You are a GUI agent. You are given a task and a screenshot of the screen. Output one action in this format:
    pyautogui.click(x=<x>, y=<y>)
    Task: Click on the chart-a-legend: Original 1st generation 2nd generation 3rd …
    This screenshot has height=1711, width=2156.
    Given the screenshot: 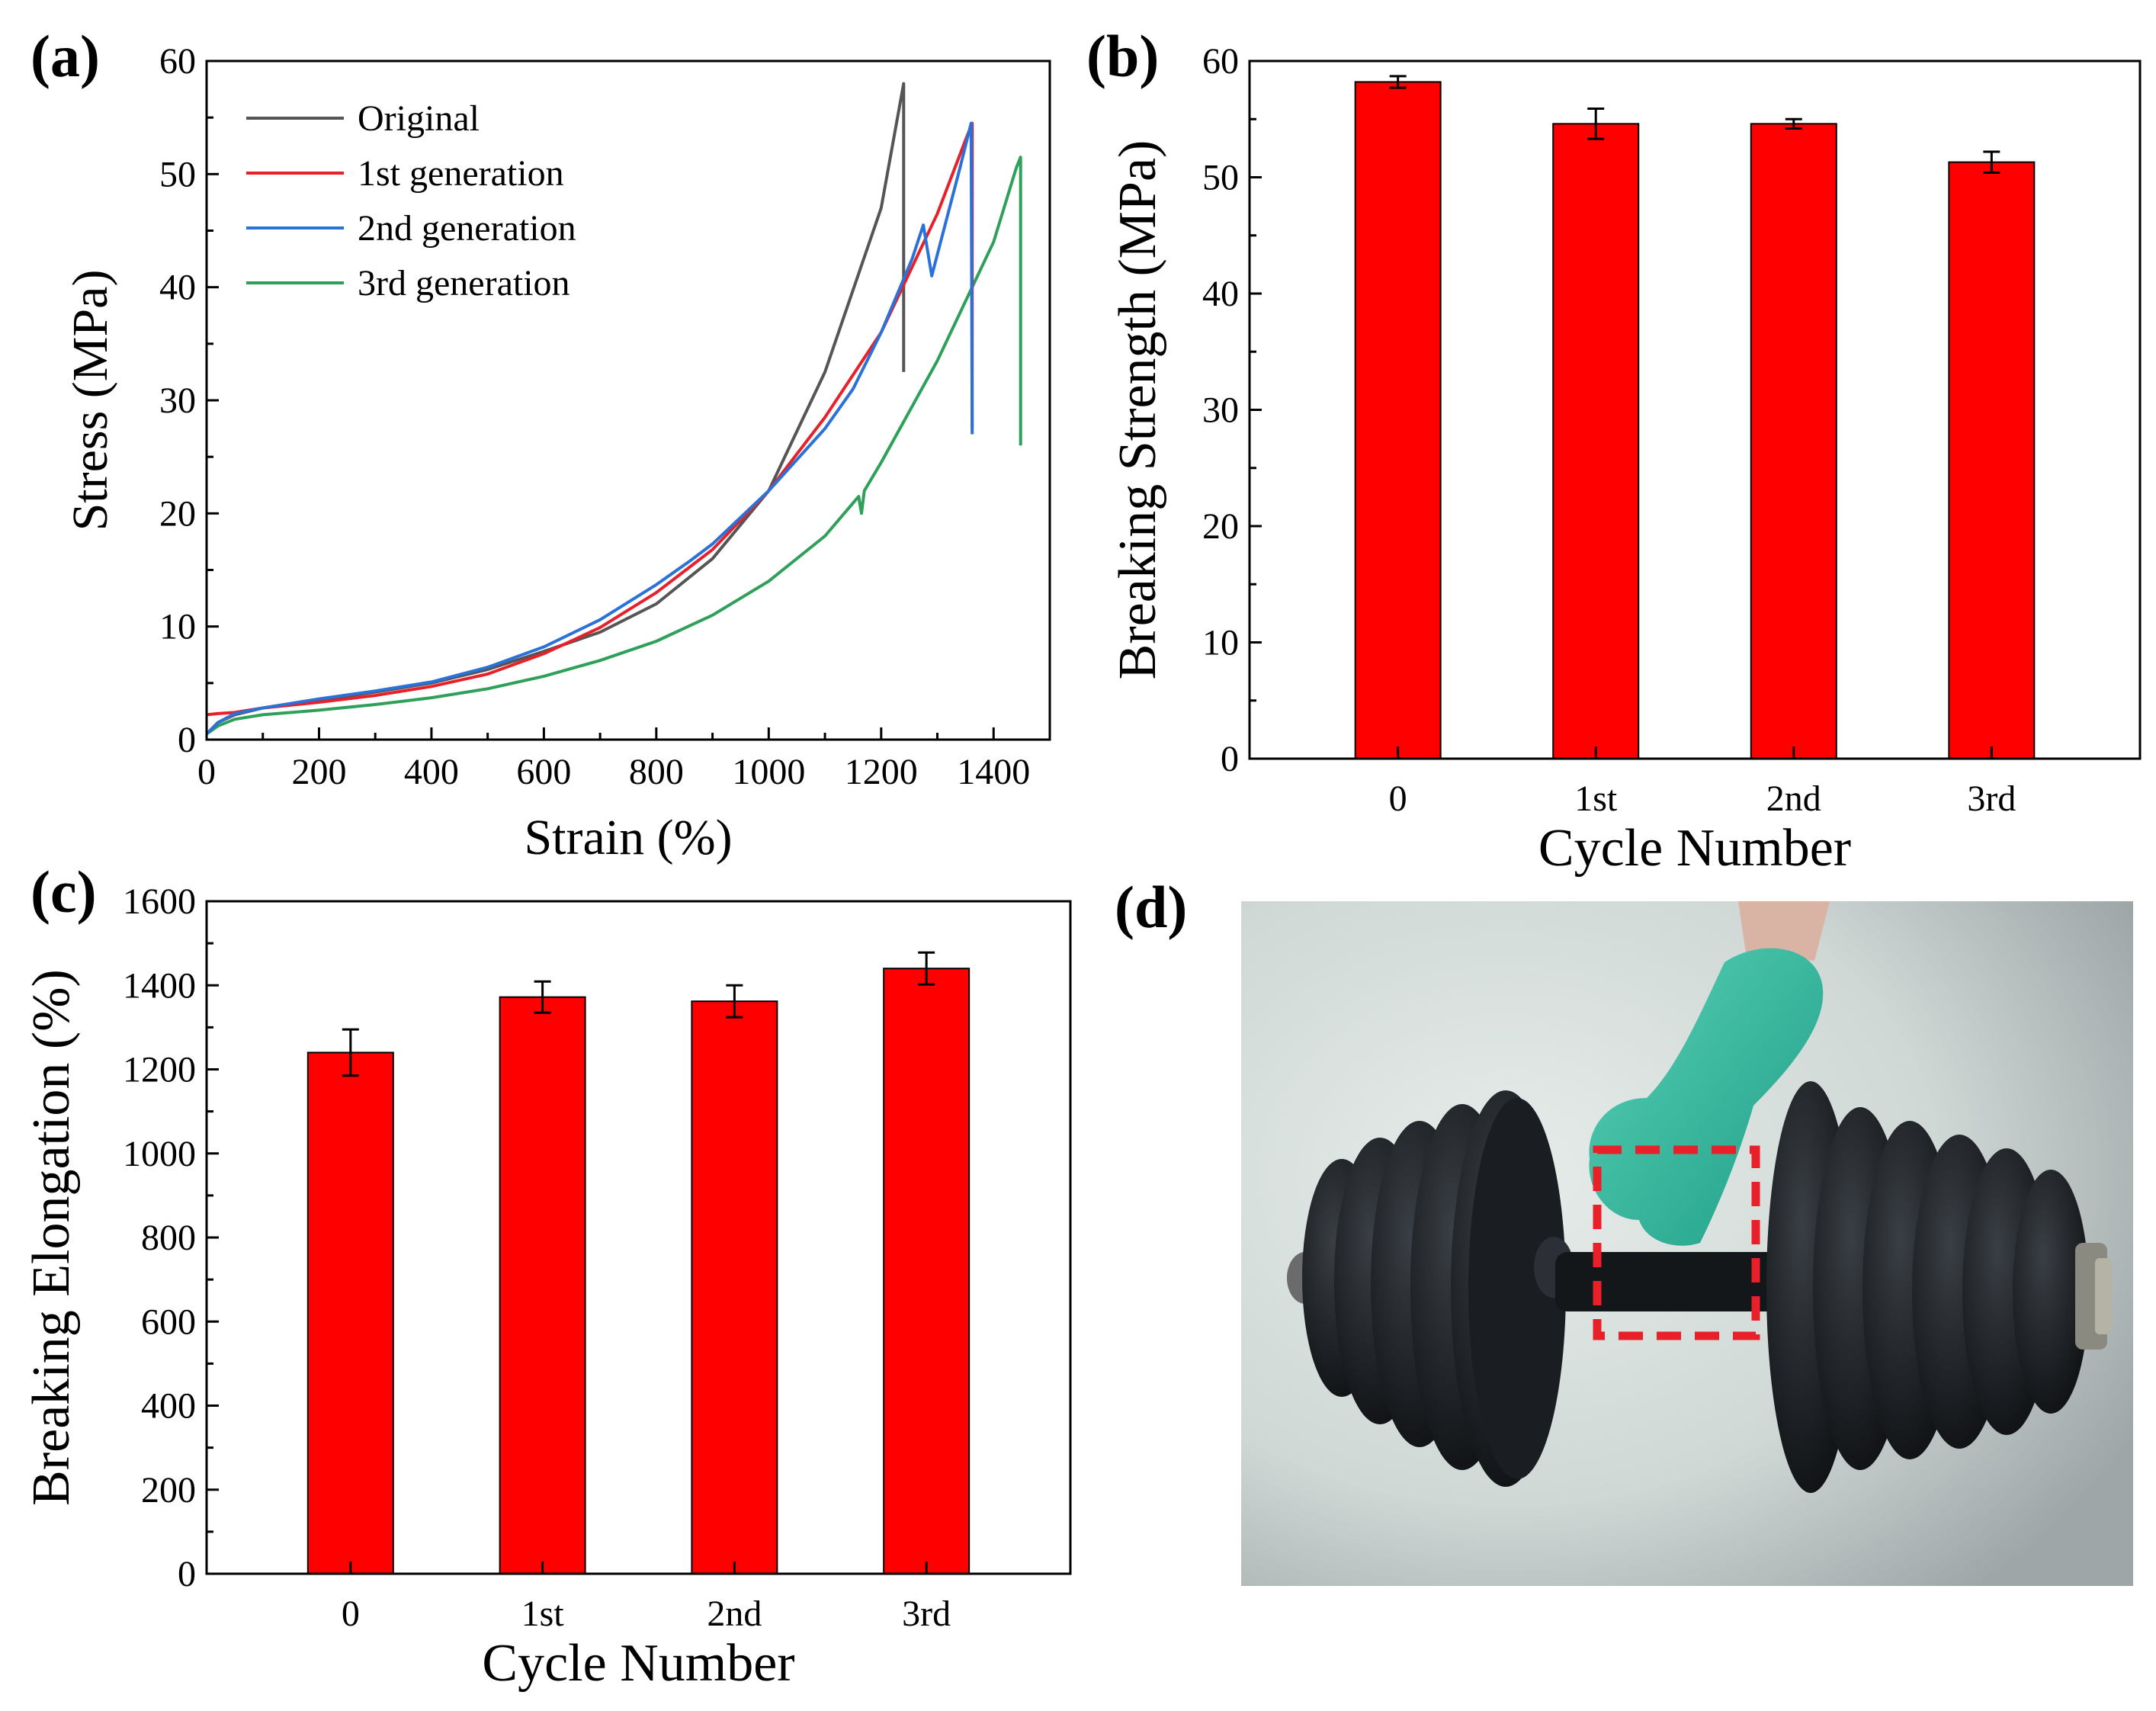 What is the action you would take?
    pyautogui.click(x=411, y=201)
    